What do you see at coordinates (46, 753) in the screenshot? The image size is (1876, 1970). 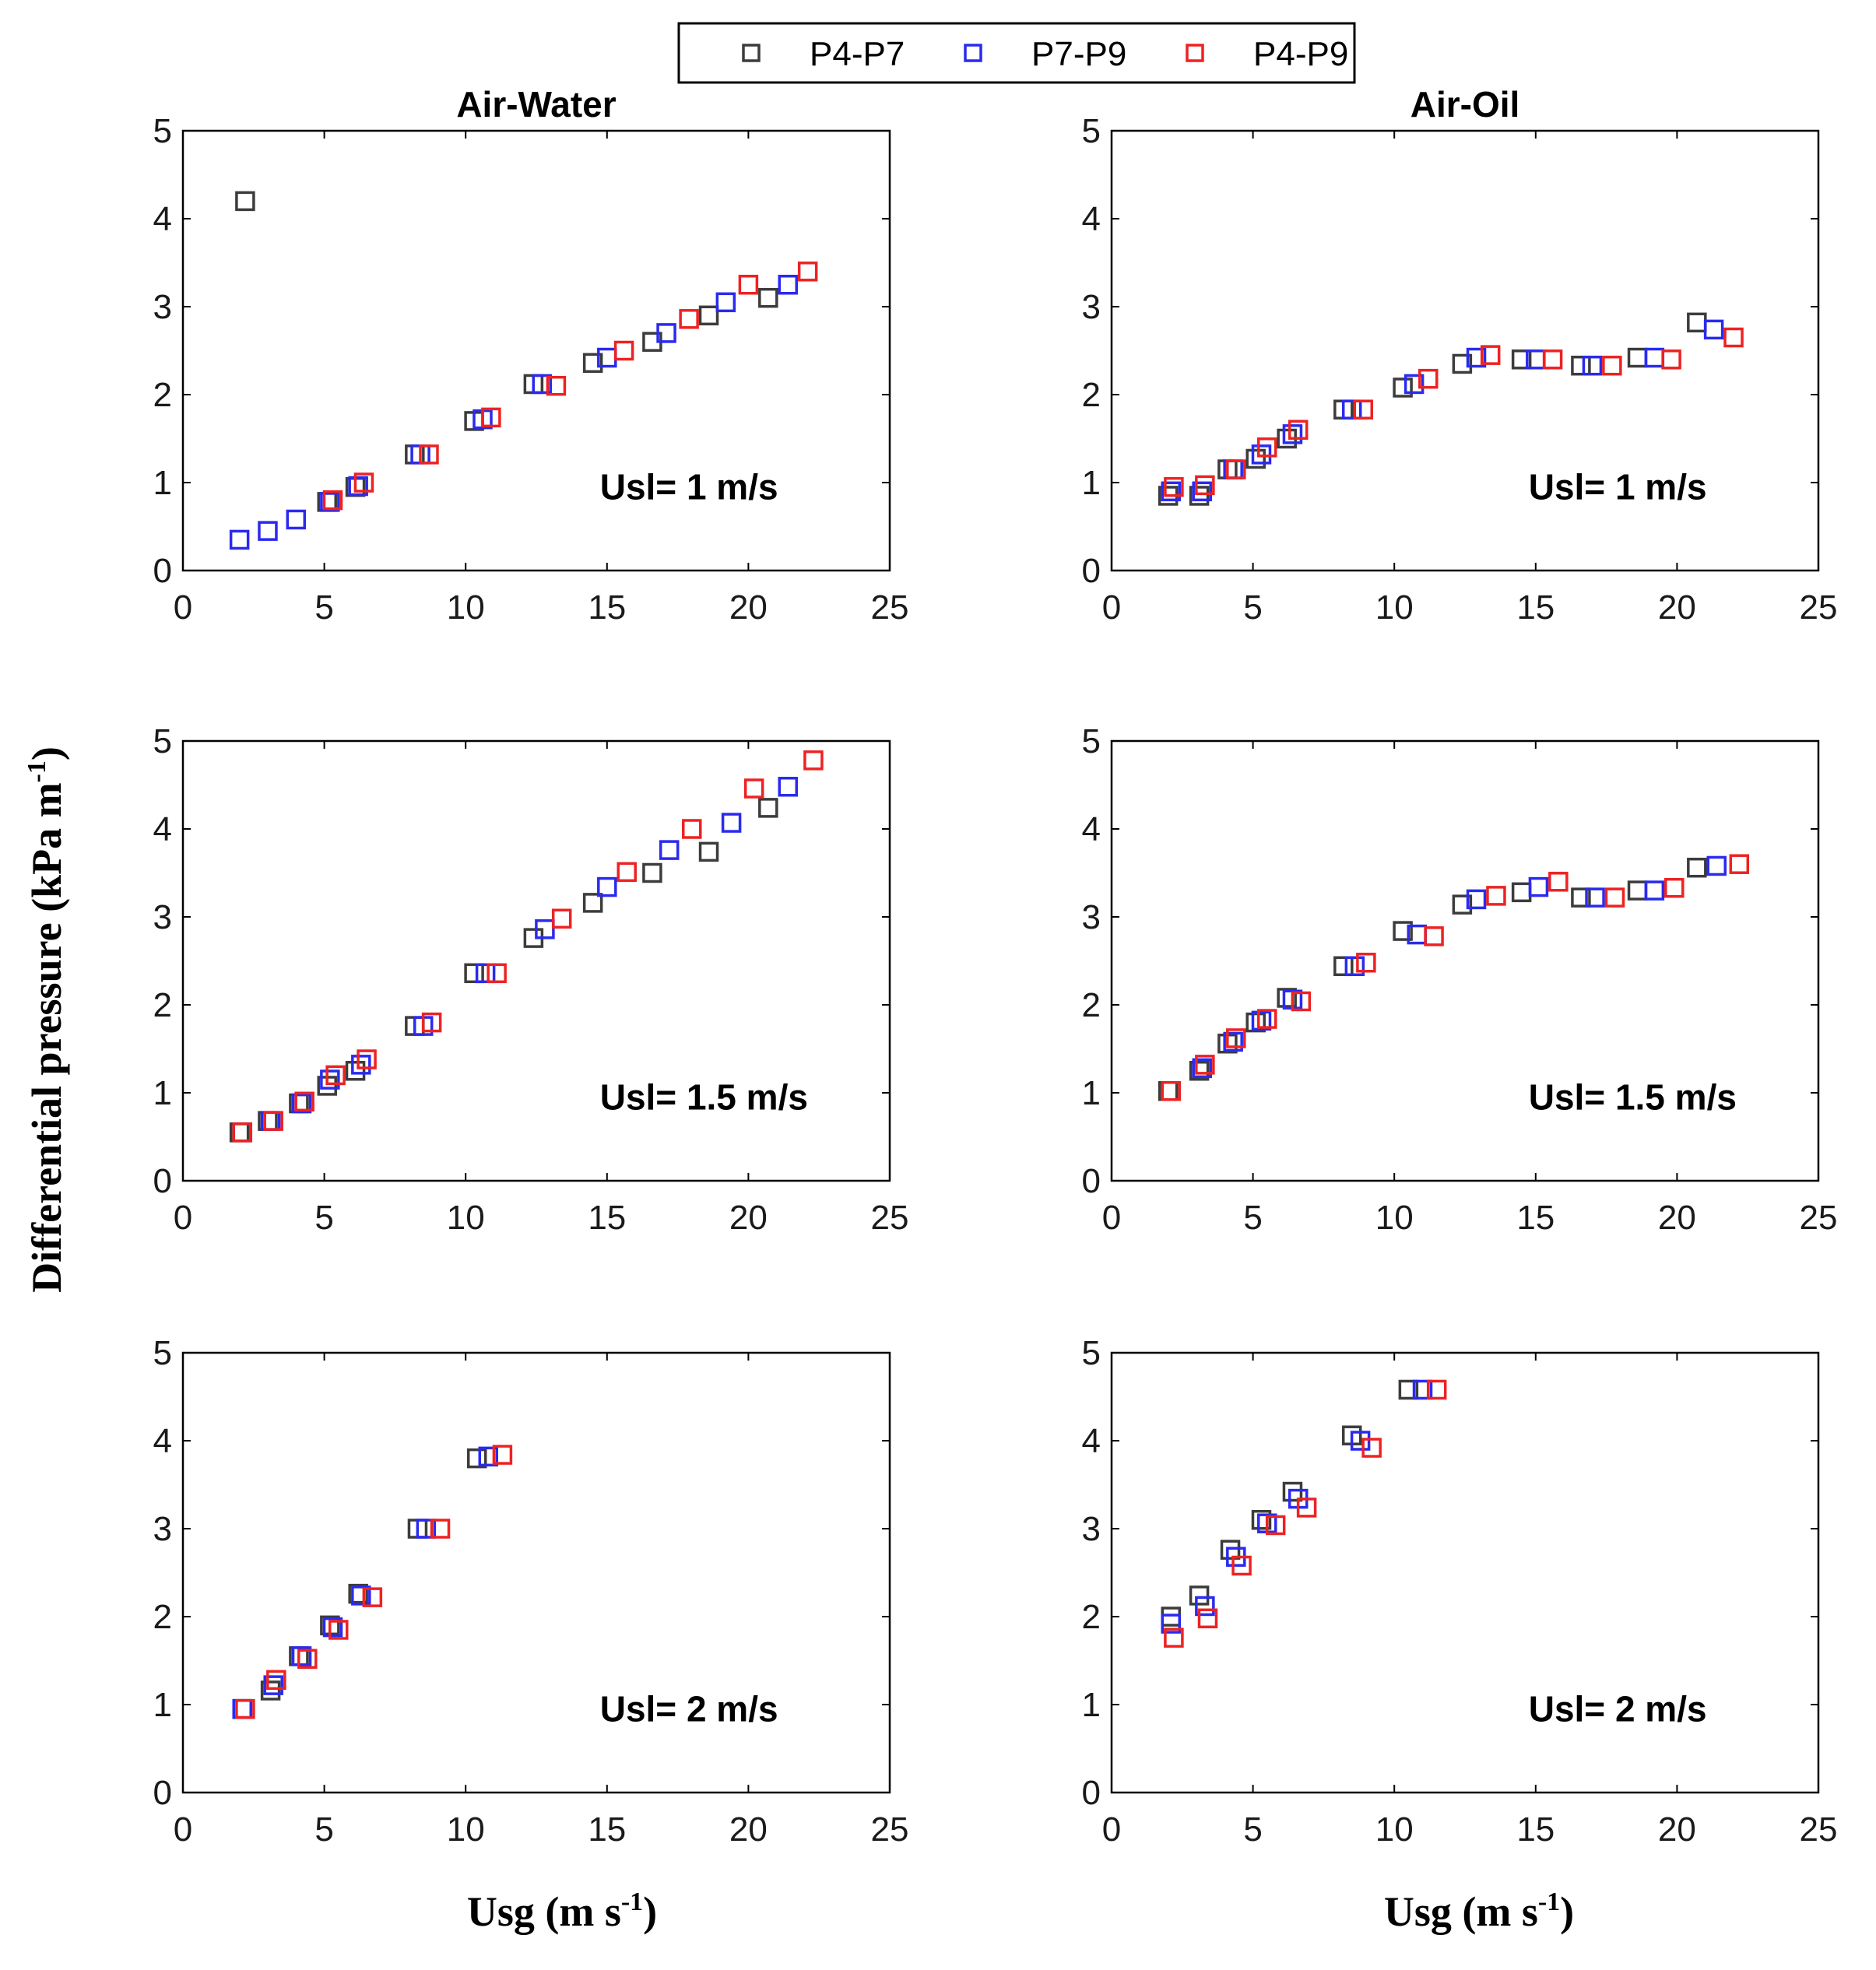 I see `y-axis-label-close: )` at bounding box center [46, 753].